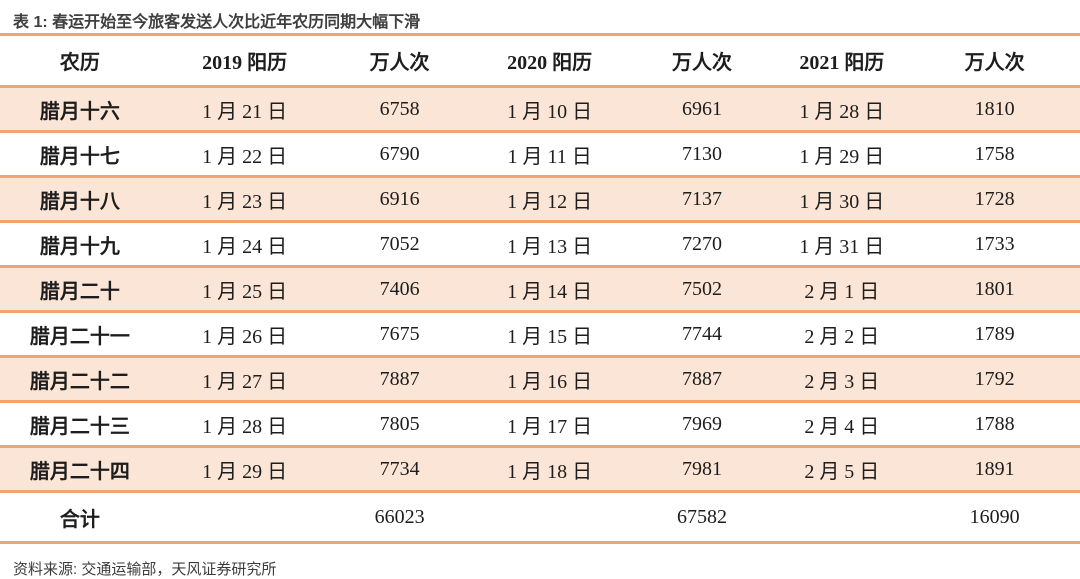 The image size is (1080, 579). What do you see at coordinates (399, 288) in the screenshot?
I see `table-cell: 7406` at bounding box center [399, 288].